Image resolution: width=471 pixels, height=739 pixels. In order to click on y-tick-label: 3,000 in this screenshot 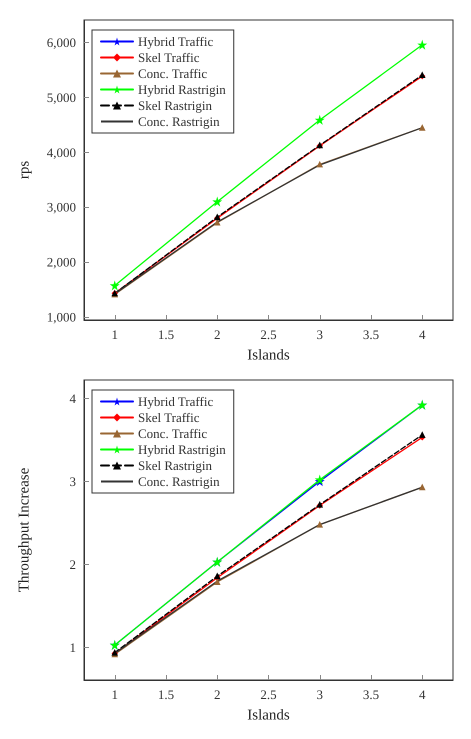, I will do `click(61, 207)`.